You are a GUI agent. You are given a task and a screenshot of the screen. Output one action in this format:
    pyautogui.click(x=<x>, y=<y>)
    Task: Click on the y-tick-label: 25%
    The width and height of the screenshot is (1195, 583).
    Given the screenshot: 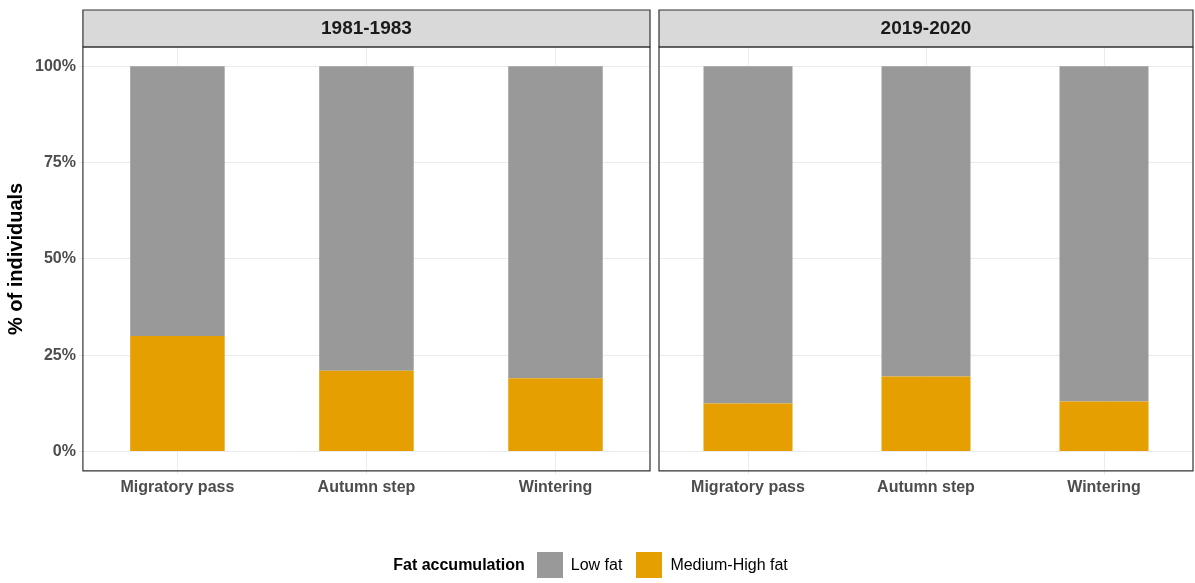 What is the action you would take?
    pyautogui.click(x=59, y=354)
    